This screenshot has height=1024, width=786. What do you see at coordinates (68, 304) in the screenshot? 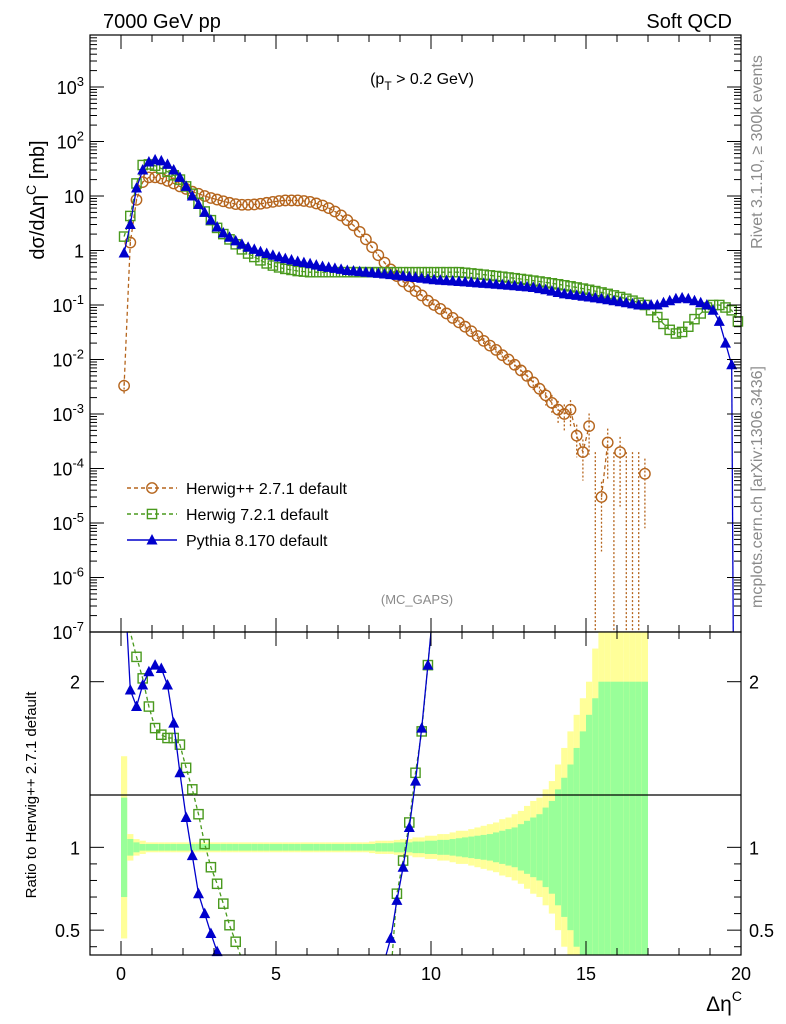
I see `main-y-tick-label: 10⁻¹` at bounding box center [68, 304].